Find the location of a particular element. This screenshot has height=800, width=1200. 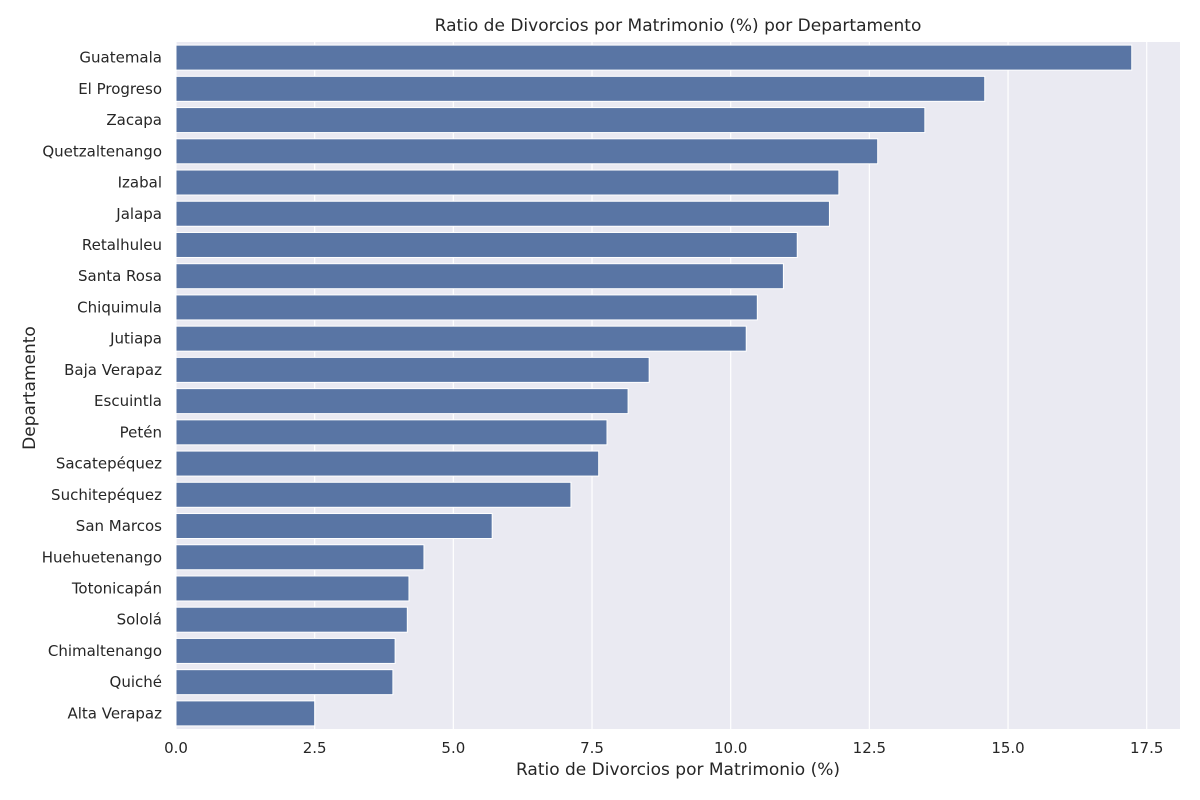

y-tick-label: Guatemala is located at coordinates (120, 58).